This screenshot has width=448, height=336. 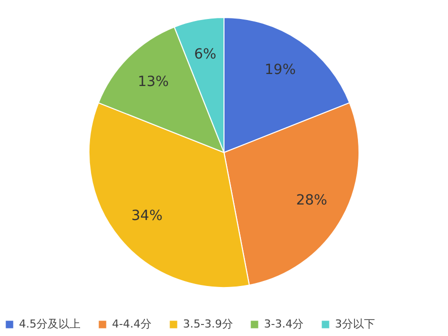 What do you see at coordinates (132, 324) in the screenshot?
I see `legend-label: 4-4.4分` at bounding box center [132, 324].